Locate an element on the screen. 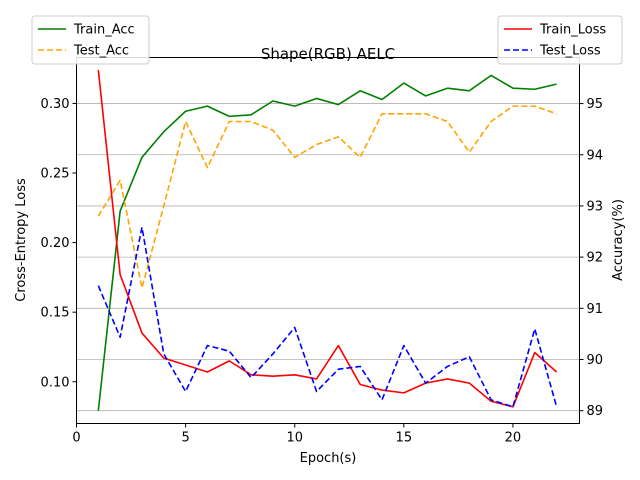 Image resolution: width=640 pixels, height=480 pixels. right-y-tick-label: 92 is located at coordinates (595, 258).